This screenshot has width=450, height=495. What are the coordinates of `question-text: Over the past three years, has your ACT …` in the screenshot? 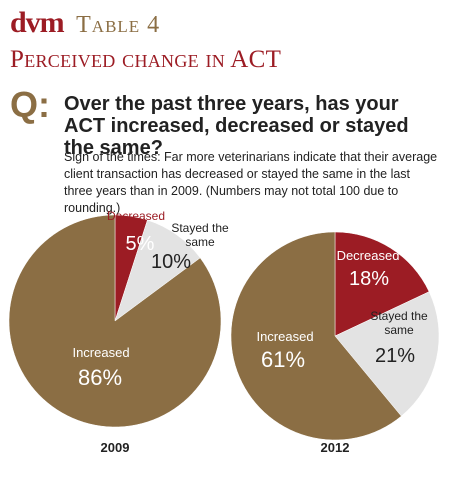 It's located at (236, 126).